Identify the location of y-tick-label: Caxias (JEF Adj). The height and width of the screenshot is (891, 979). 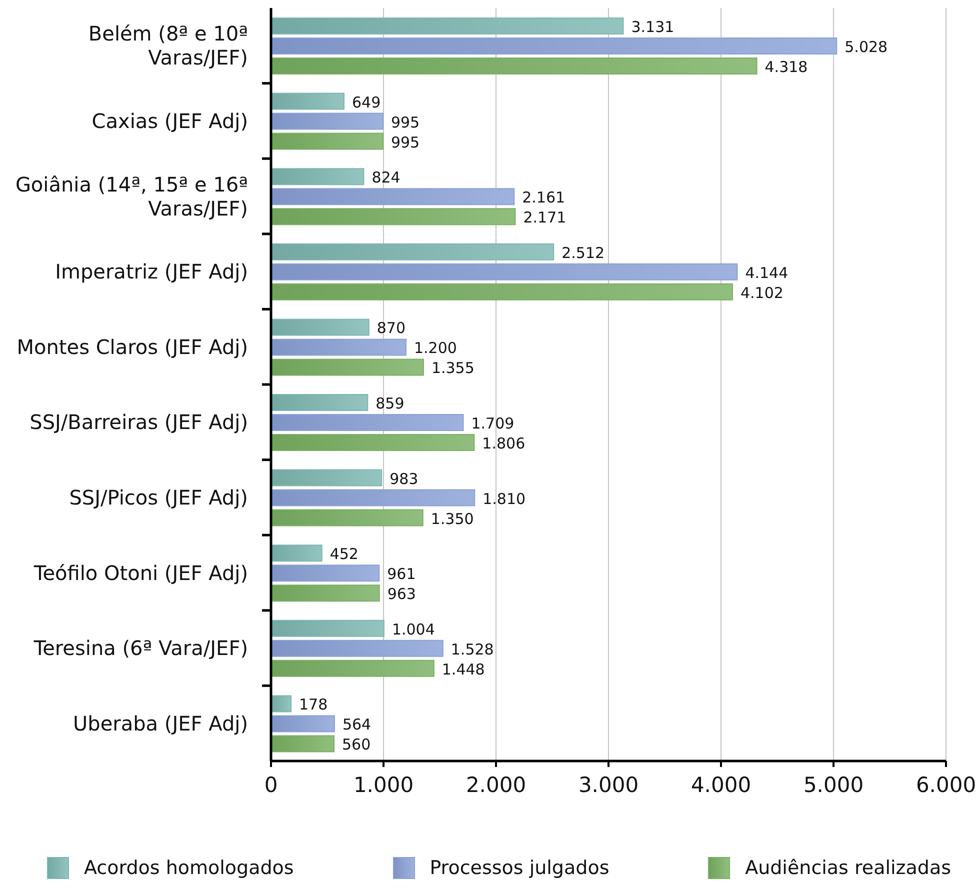
(170, 120).